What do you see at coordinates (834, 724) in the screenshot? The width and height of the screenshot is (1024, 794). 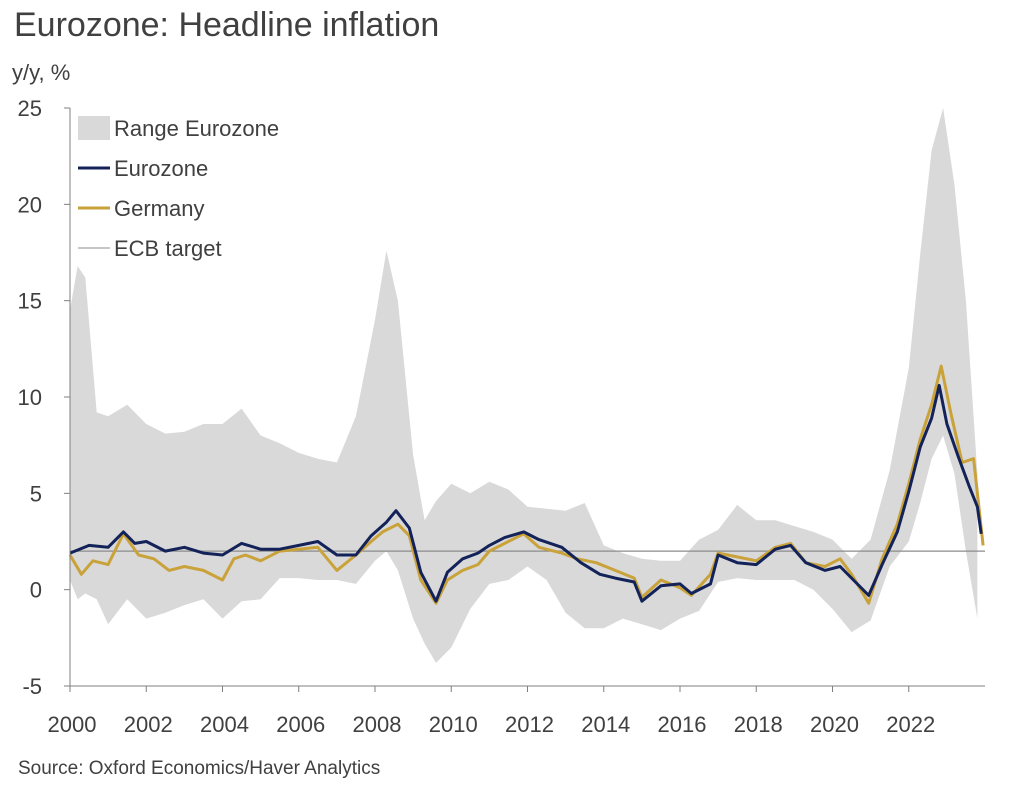 I see `x-tick-label: 2020` at bounding box center [834, 724].